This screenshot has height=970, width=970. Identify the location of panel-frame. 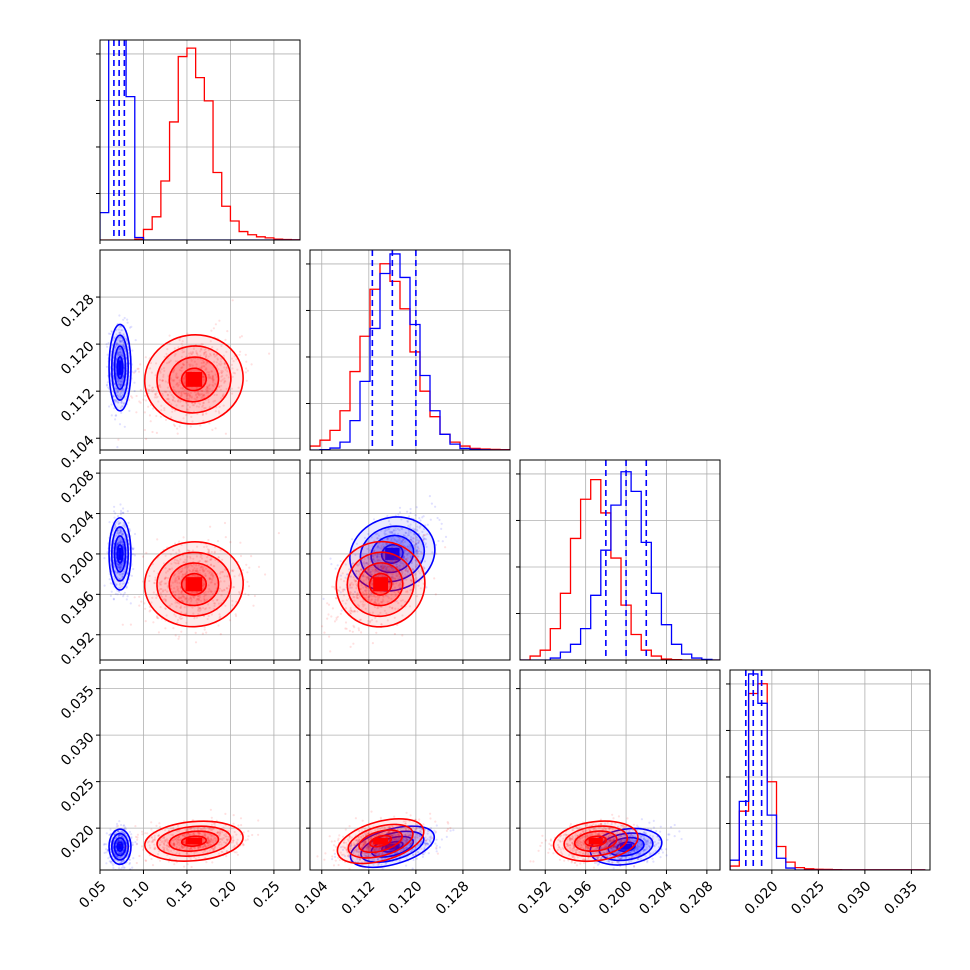
(200, 560).